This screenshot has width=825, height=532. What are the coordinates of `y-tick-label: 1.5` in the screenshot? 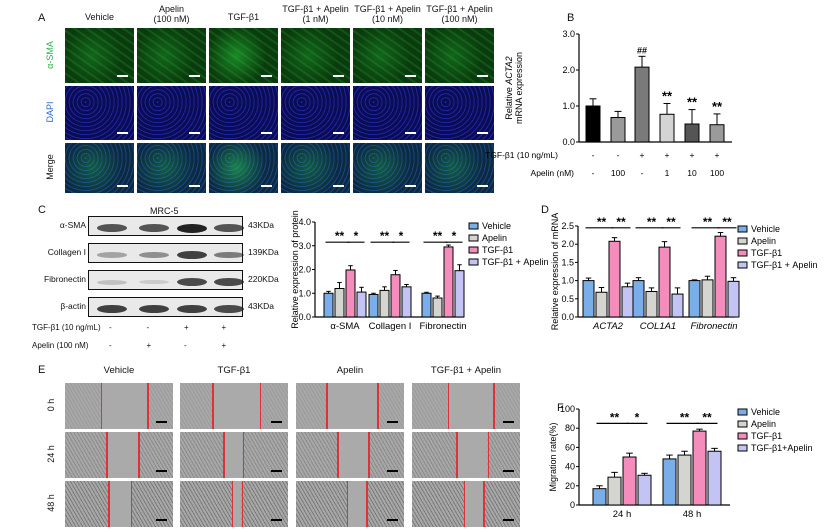 It's located at (567, 262).